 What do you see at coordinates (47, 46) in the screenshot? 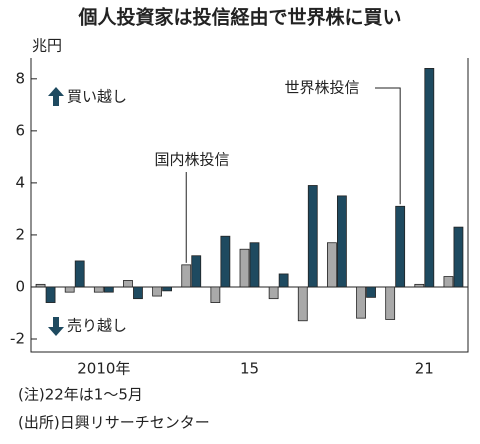
I see `unit-label: 兆円` at bounding box center [47, 46].